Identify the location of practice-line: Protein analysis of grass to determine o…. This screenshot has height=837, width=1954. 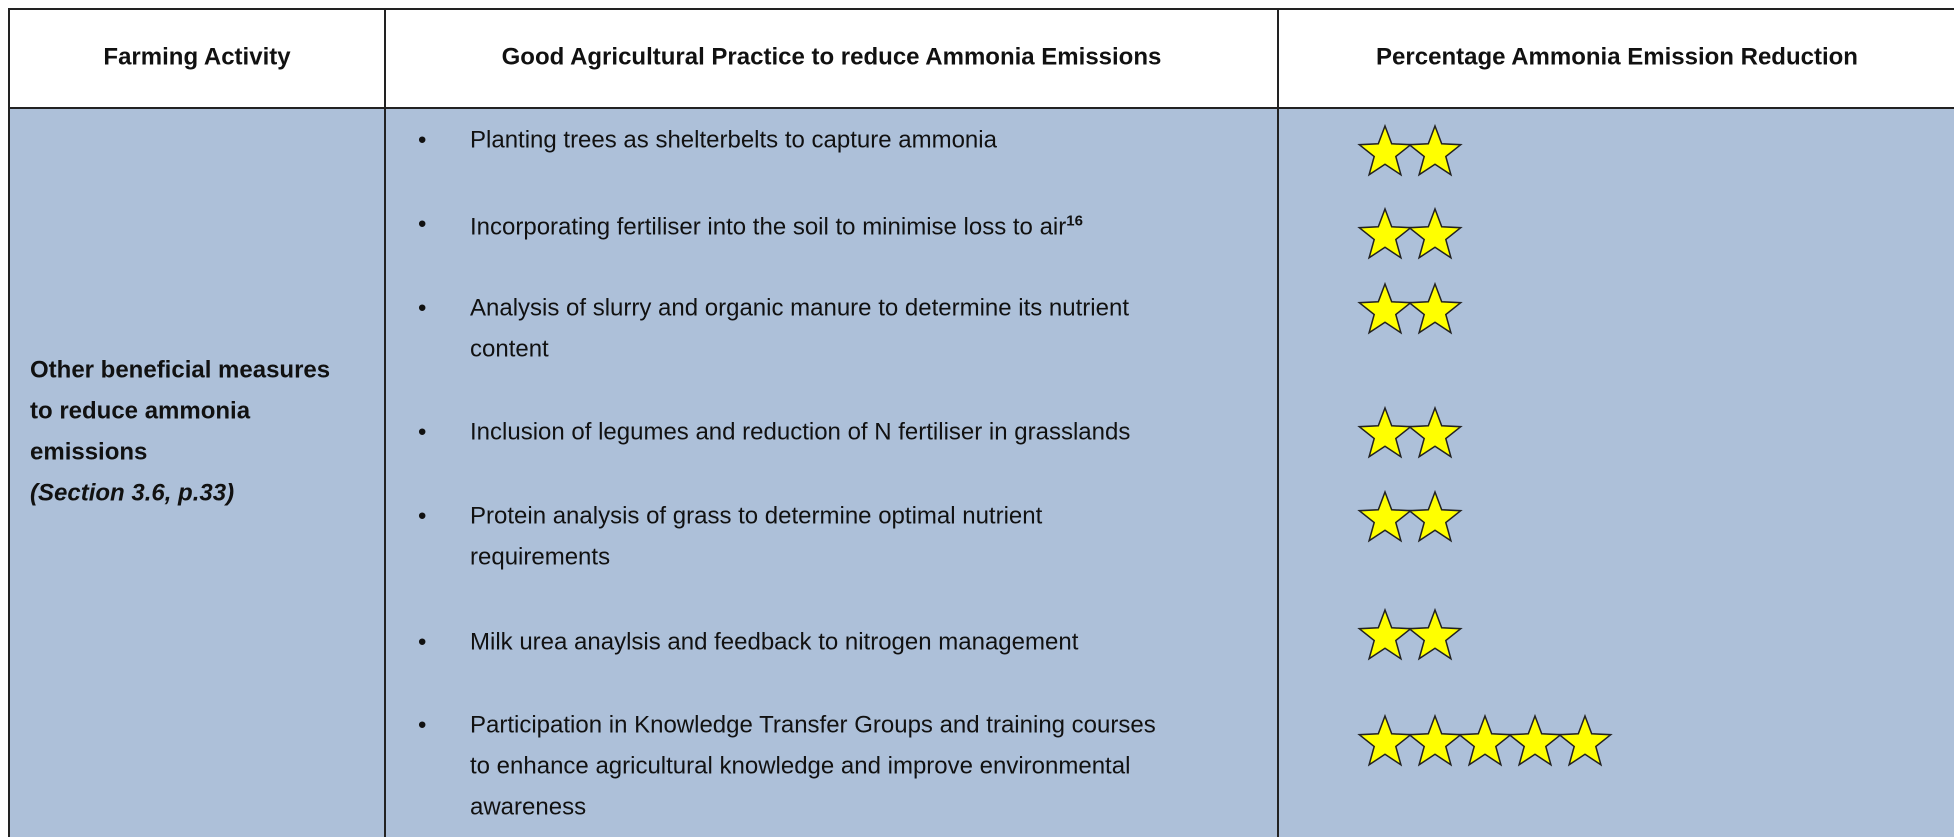
(756, 516).